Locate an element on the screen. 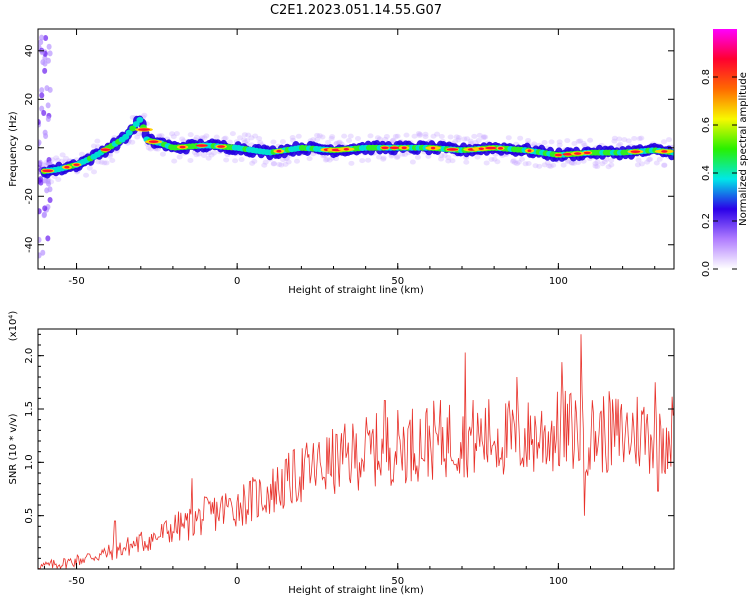 The width and height of the screenshot is (750, 600). colorbar-tick-label: 0.8 is located at coordinates (706, 77).